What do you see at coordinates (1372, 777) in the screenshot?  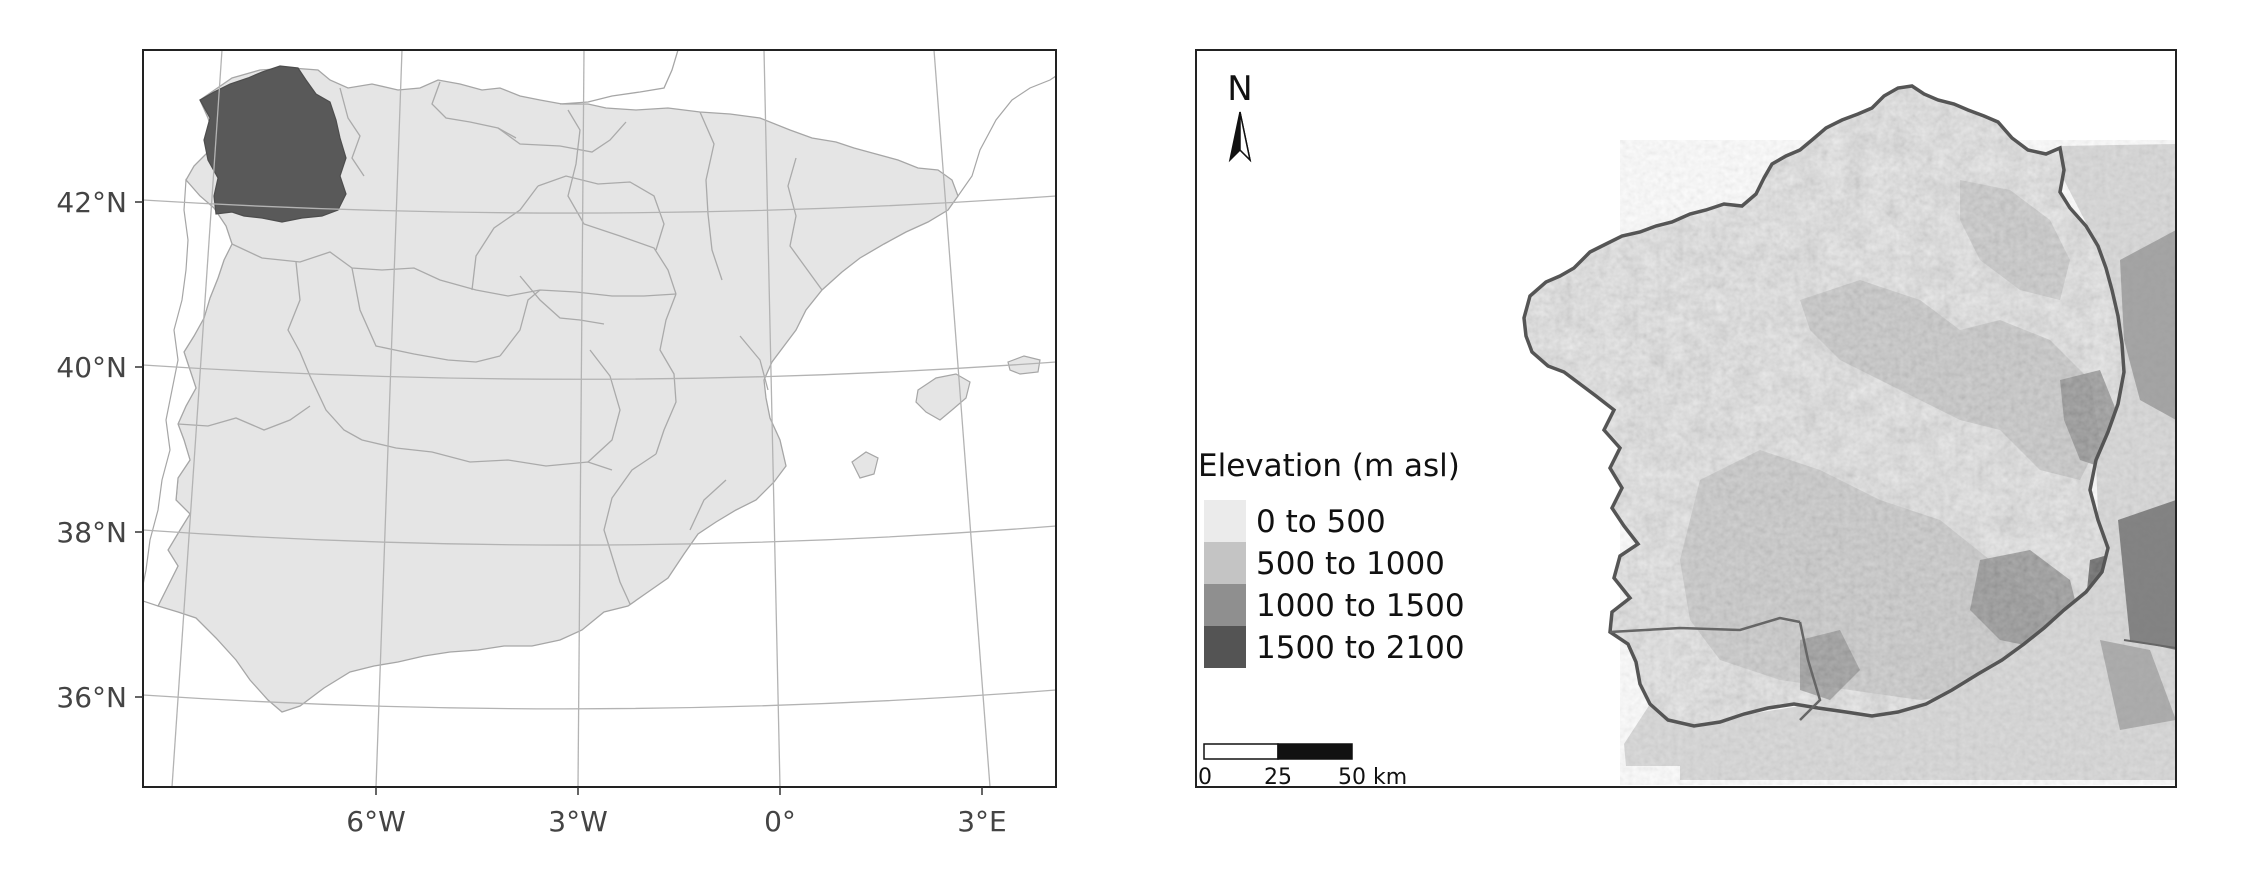 I see `scale-label-50: 50 km` at bounding box center [1372, 777].